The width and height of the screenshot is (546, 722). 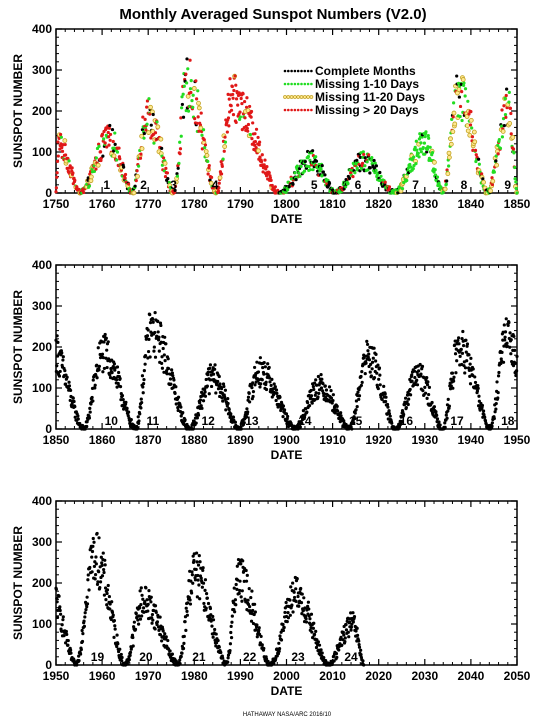 What do you see at coordinates (332, 440) in the screenshot?
I see `x-tick-label: 1910` at bounding box center [332, 440].